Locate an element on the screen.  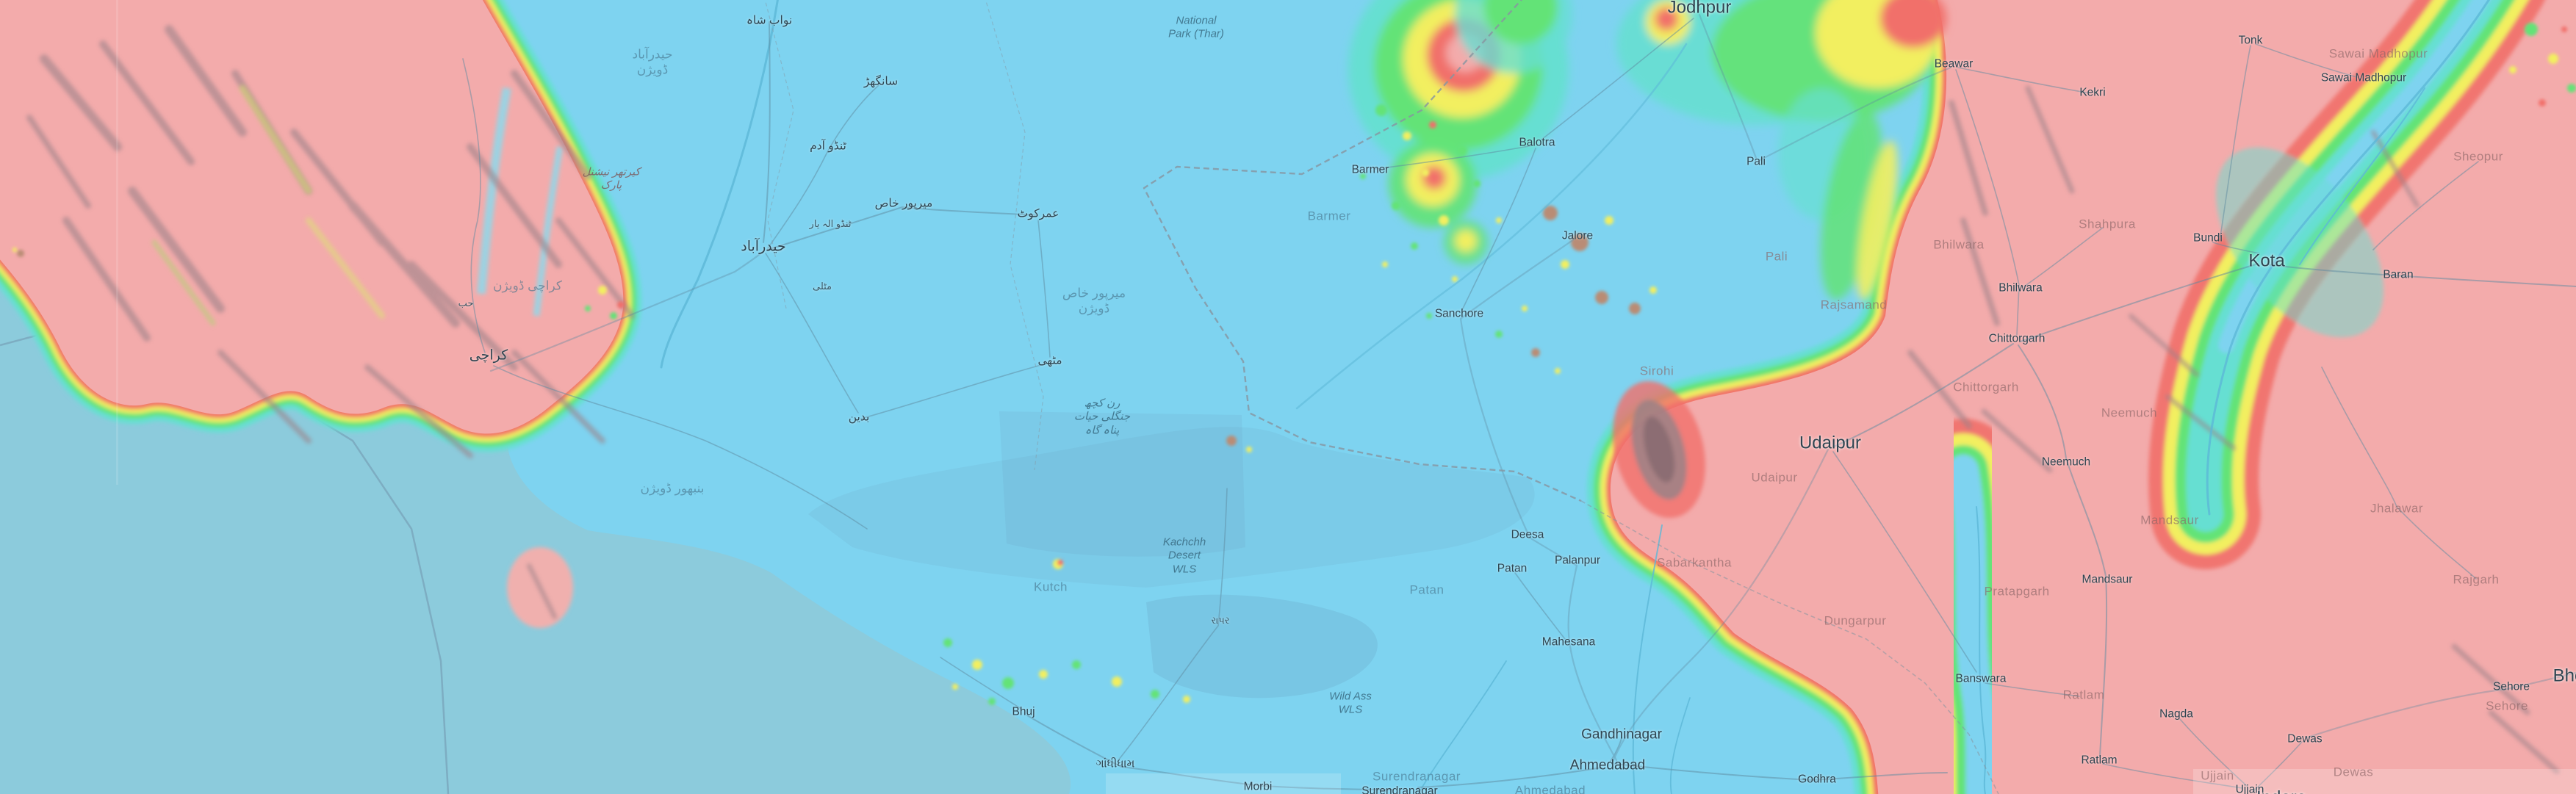
map-label-mithi: مٹھی is located at coordinates (1049, 360).